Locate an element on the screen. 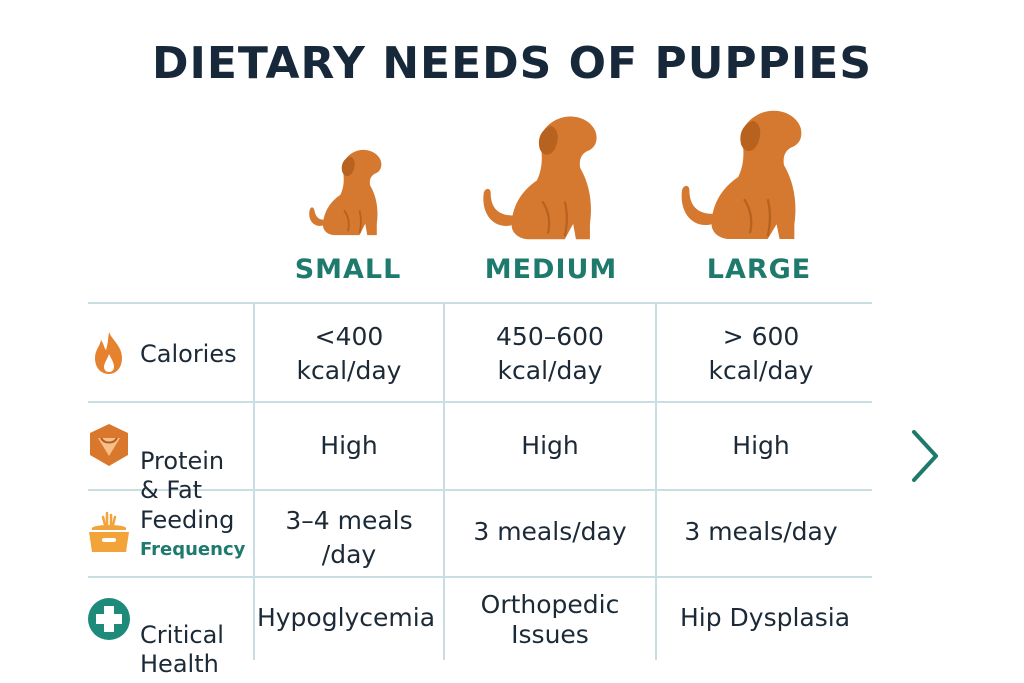 This screenshot has height=683, width=1024. row-label-main: Feeding is located at coordinates (187, 520).